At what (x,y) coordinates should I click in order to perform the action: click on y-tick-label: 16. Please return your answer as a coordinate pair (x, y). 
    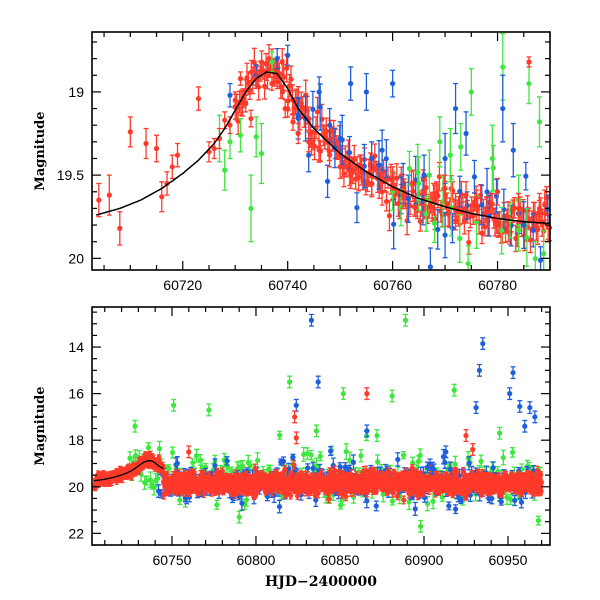
    Looking at the image, I should click on (76, 394).